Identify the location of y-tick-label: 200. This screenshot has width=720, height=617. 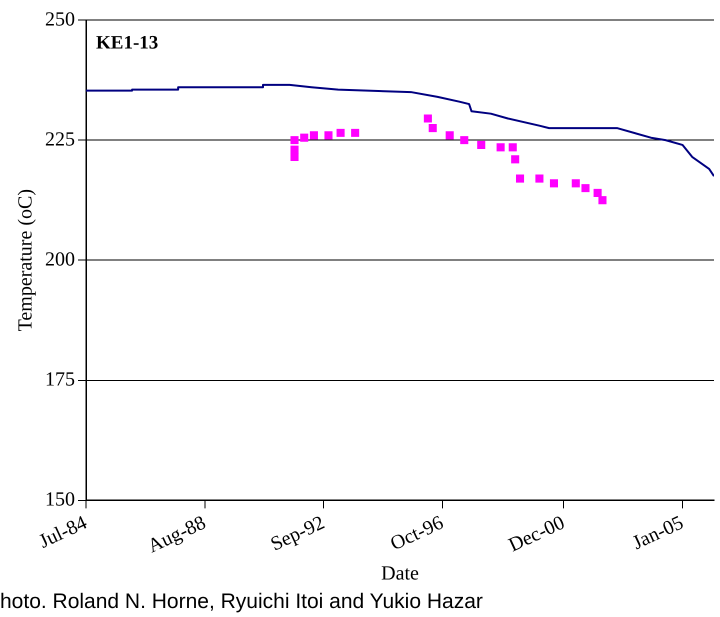
(60, 259).